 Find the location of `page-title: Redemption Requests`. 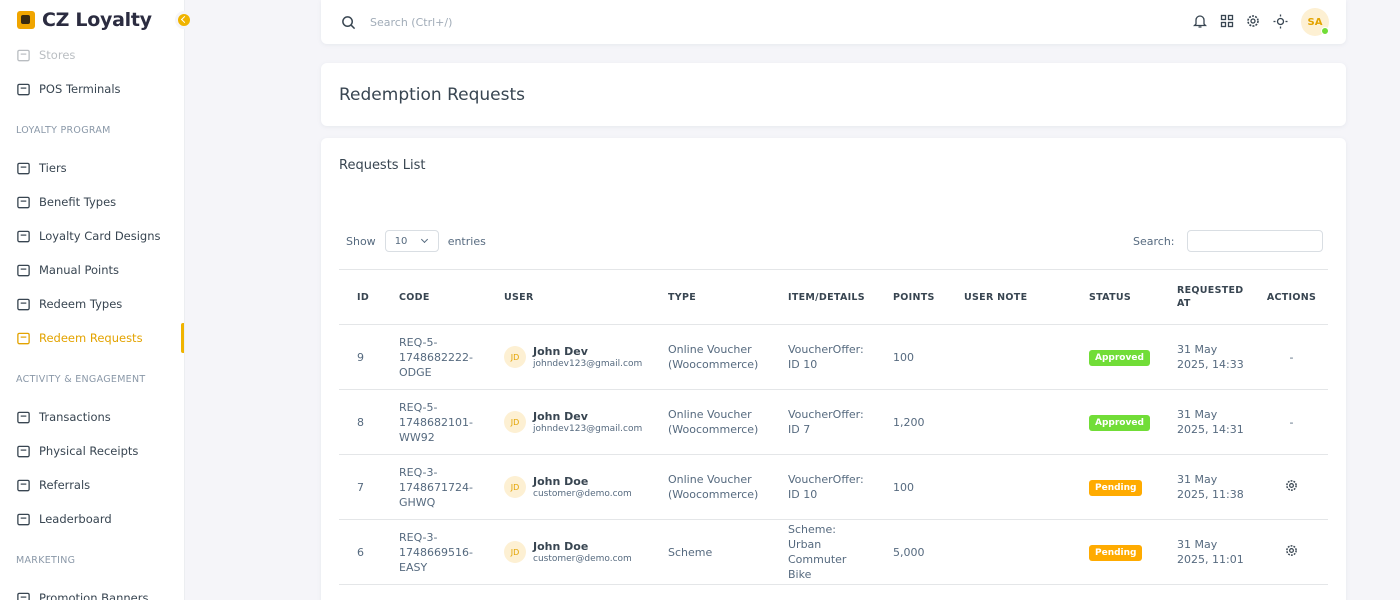

page-title: Redemption Requests is located at coordinates (833, 94).